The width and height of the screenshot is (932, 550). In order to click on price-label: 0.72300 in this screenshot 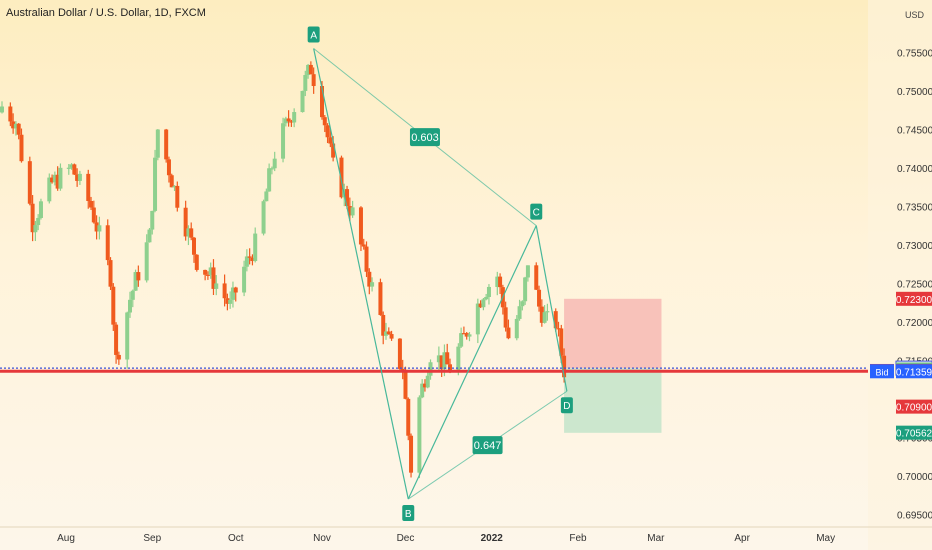, I will do `click(914, 298)`.